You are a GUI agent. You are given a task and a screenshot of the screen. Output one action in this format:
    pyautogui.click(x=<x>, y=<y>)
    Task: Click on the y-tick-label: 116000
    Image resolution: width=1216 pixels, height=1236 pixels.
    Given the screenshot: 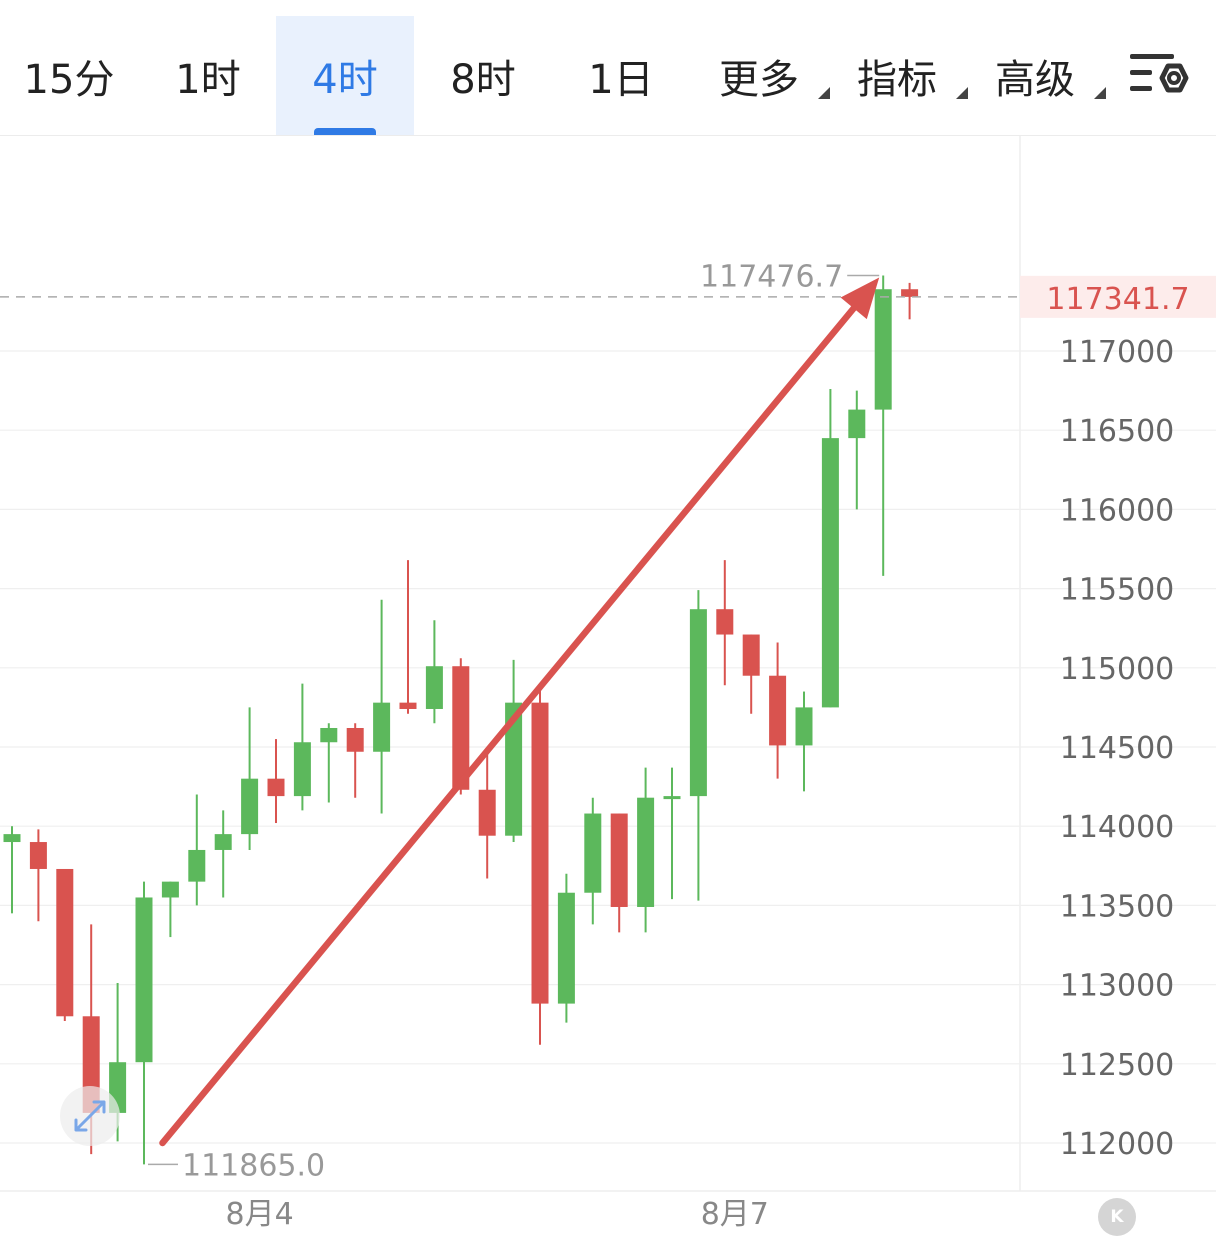 What is the action you would take?
    pyautogui.click(x=1117, y=510)
    